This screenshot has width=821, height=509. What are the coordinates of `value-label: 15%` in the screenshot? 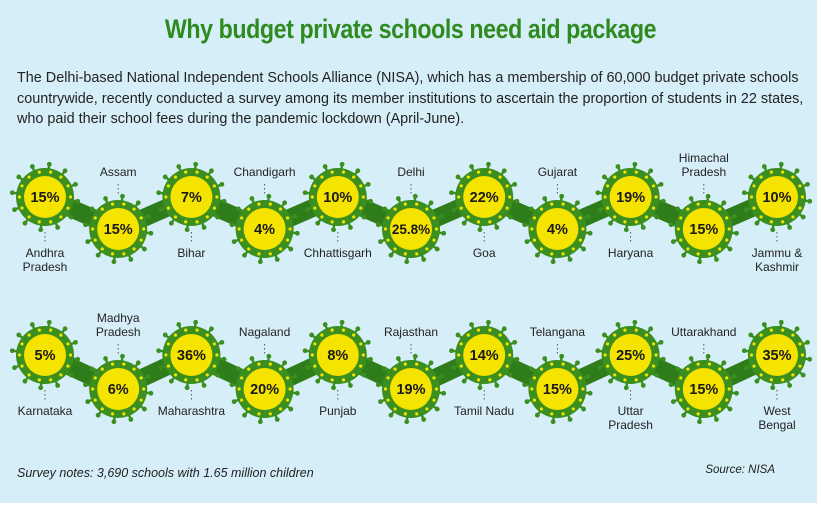 It's located at (703, 230).